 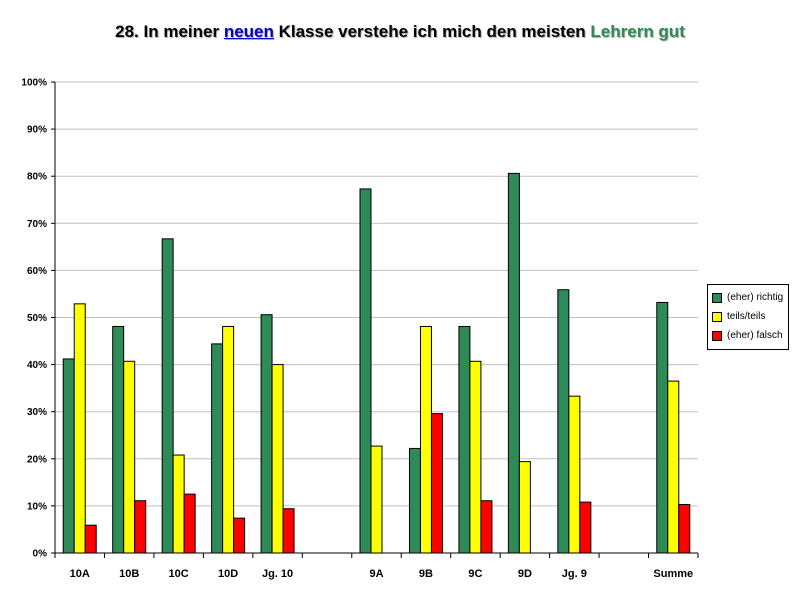 What do you see at coordinates (37, 177) in the screenshot?
I see `y-tick-label: 80%` at bounding box center [37, 177].